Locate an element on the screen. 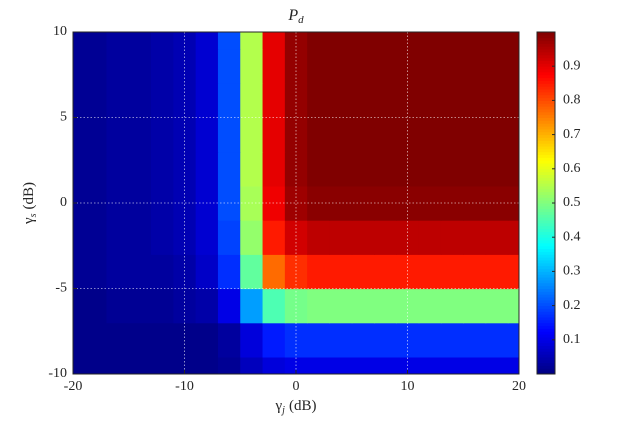 The width and height of the screenshot is (631, 421). title-base: P is located at coordinates (292, 15).